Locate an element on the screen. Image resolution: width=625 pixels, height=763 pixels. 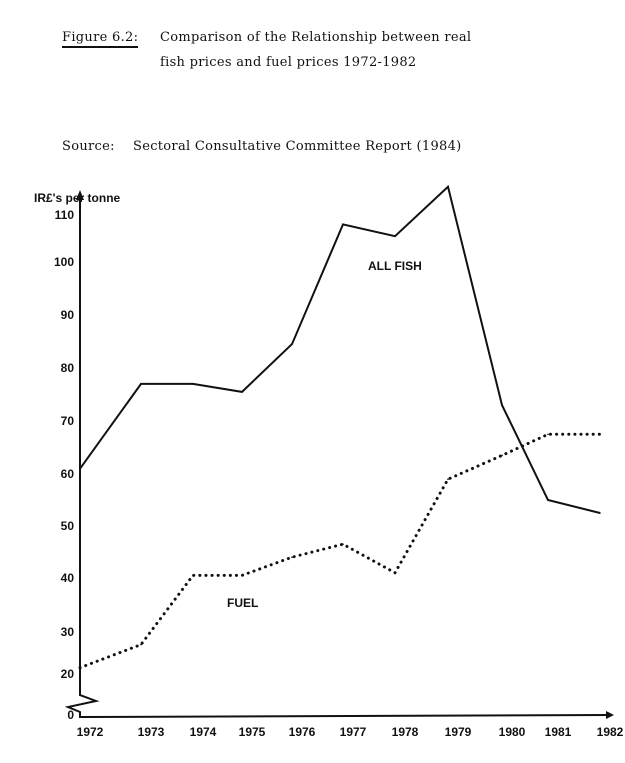
x-tick-label: 1973 is located at coordinates (151, 732).